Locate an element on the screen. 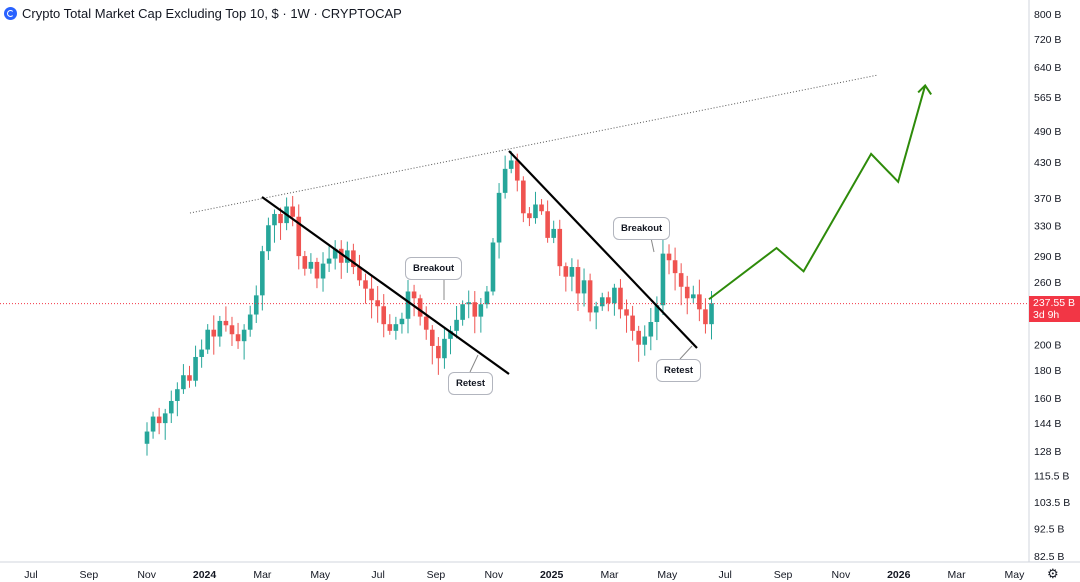 The width and height of the screenshot is (1080, 582). time-tick-label: Jul is located at coordinates (30, 575).